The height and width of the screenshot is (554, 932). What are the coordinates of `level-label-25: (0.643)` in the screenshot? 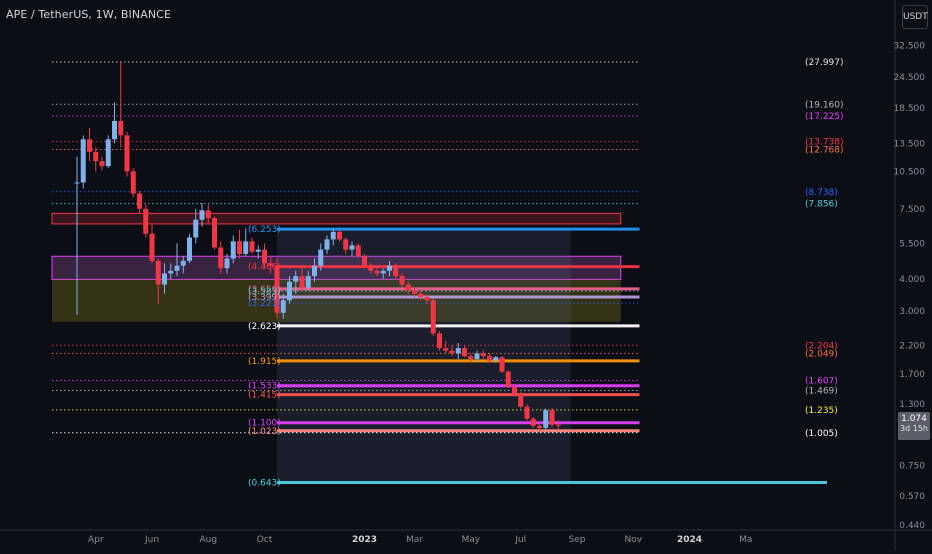 It's located at (264, 484).